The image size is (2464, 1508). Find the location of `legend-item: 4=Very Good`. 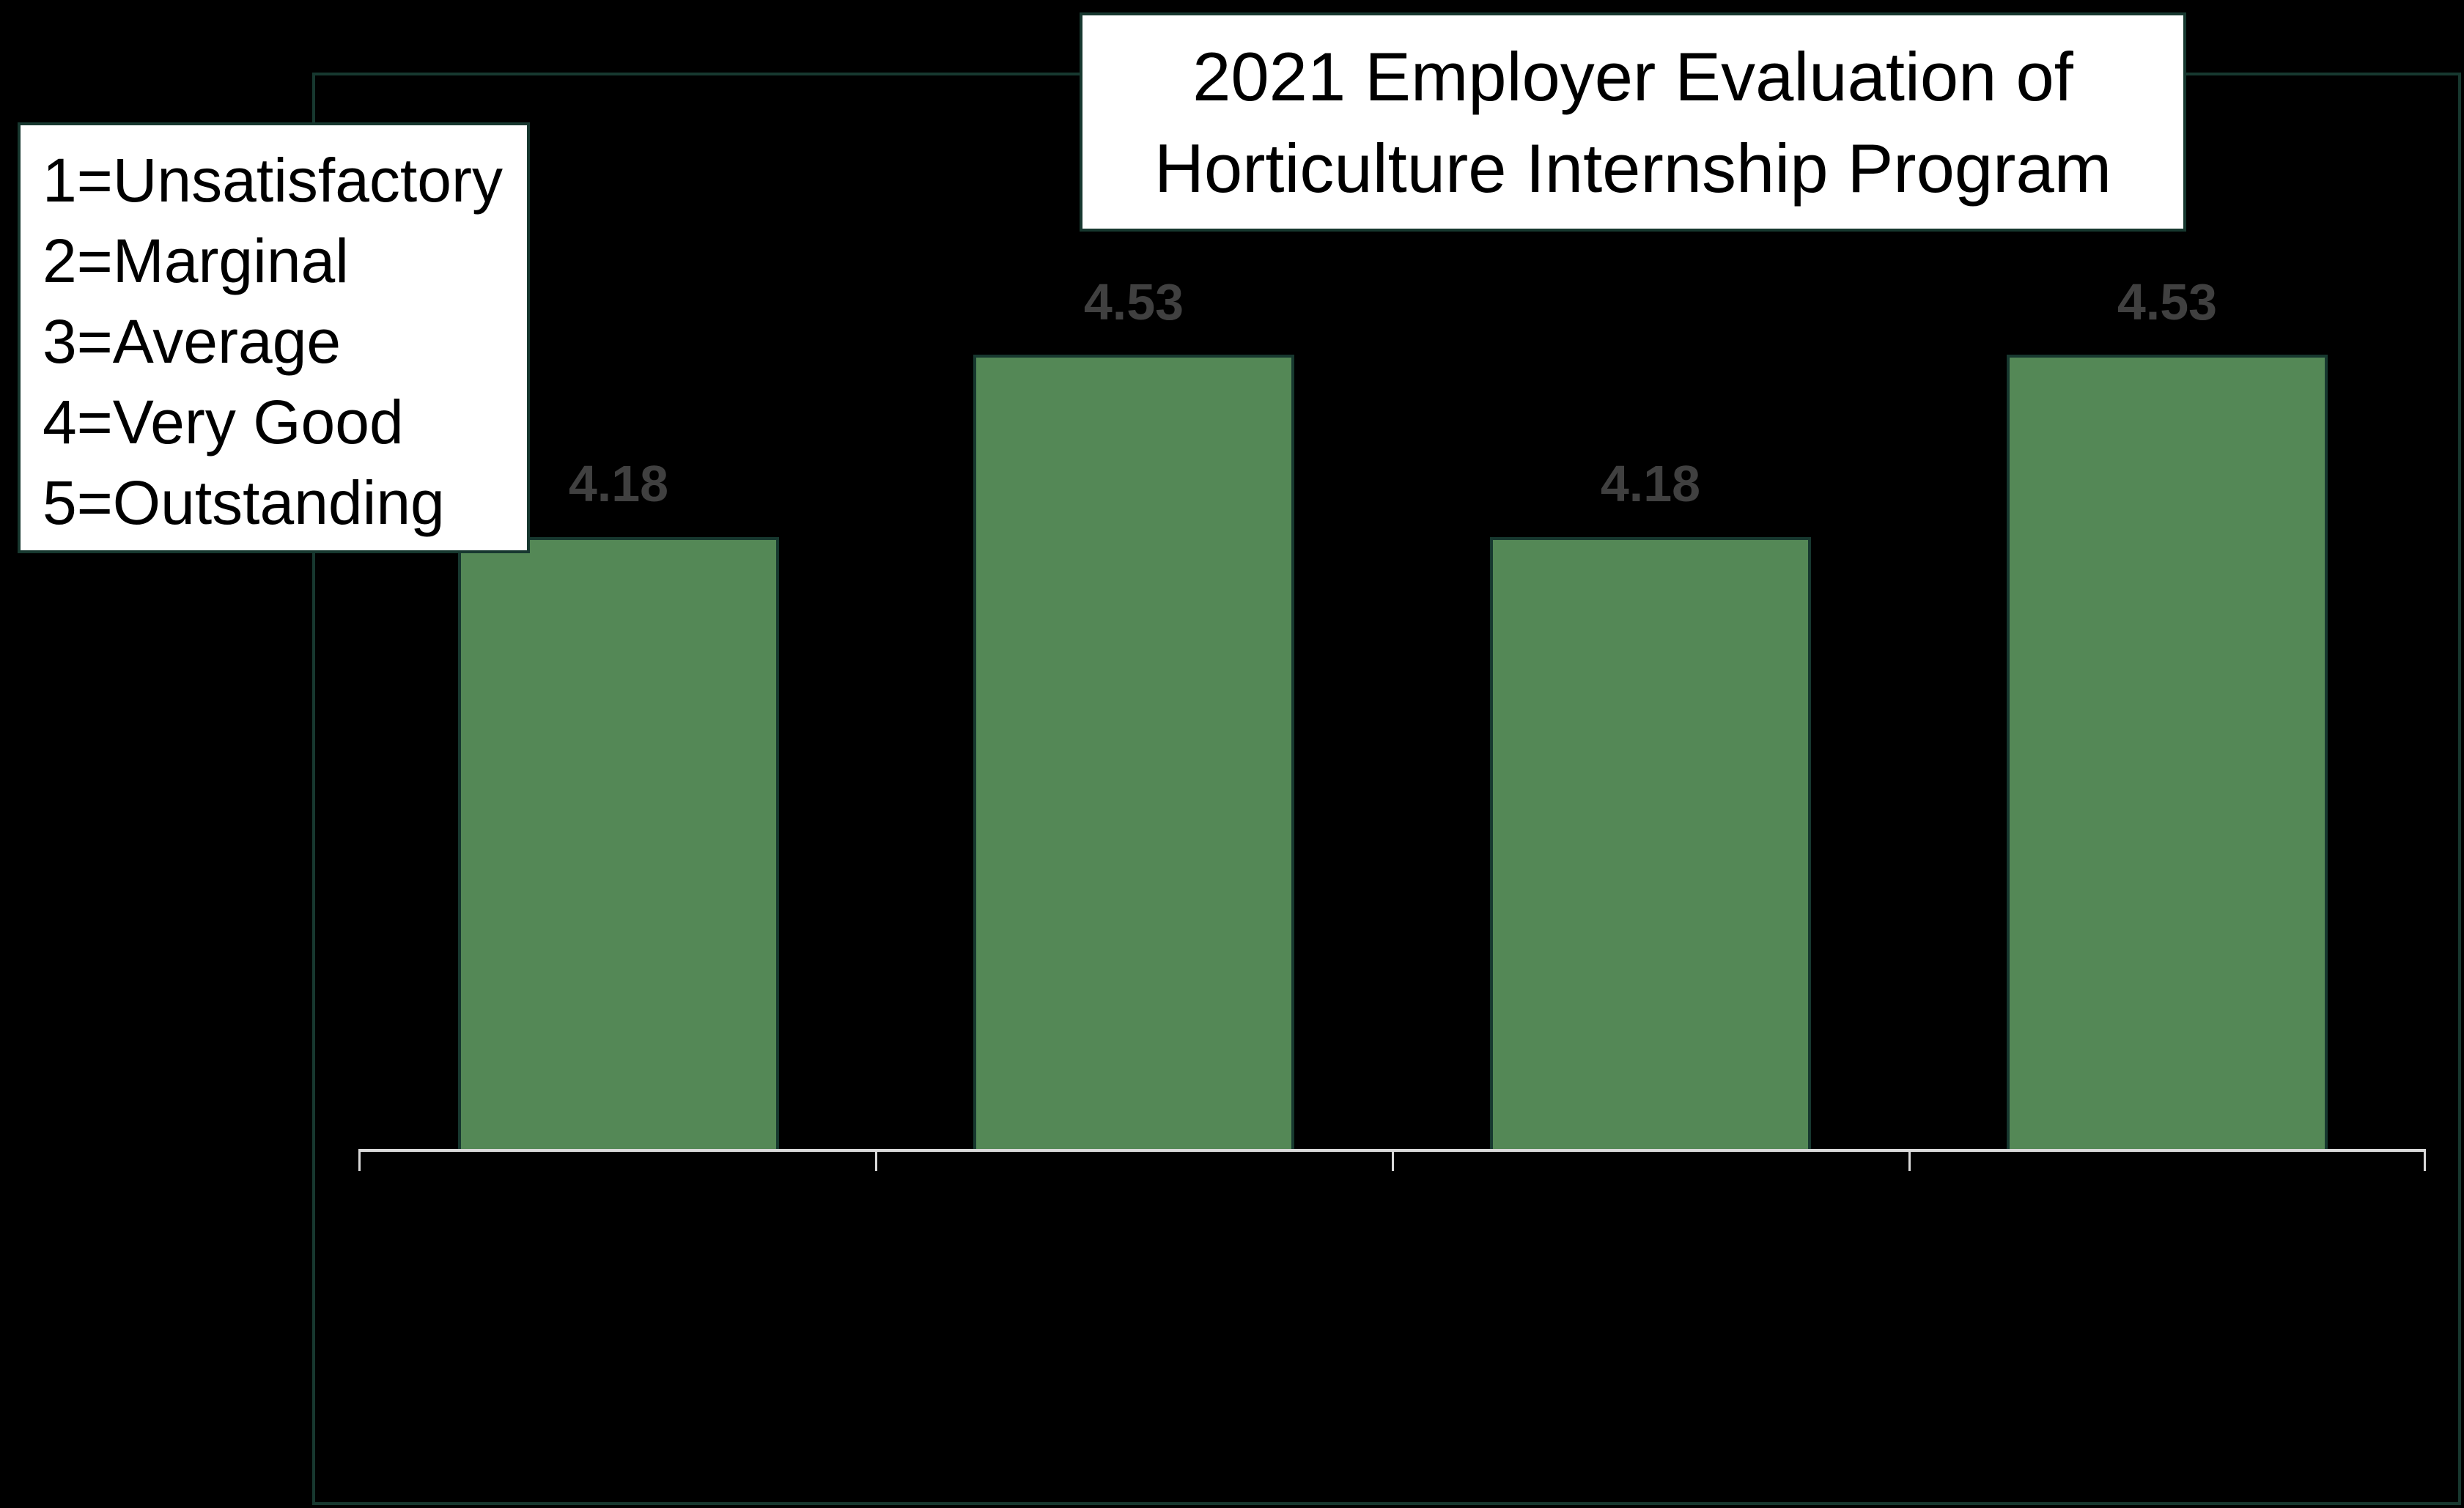

legend-item: 4=Very Good is located at coordinates (224, 423).